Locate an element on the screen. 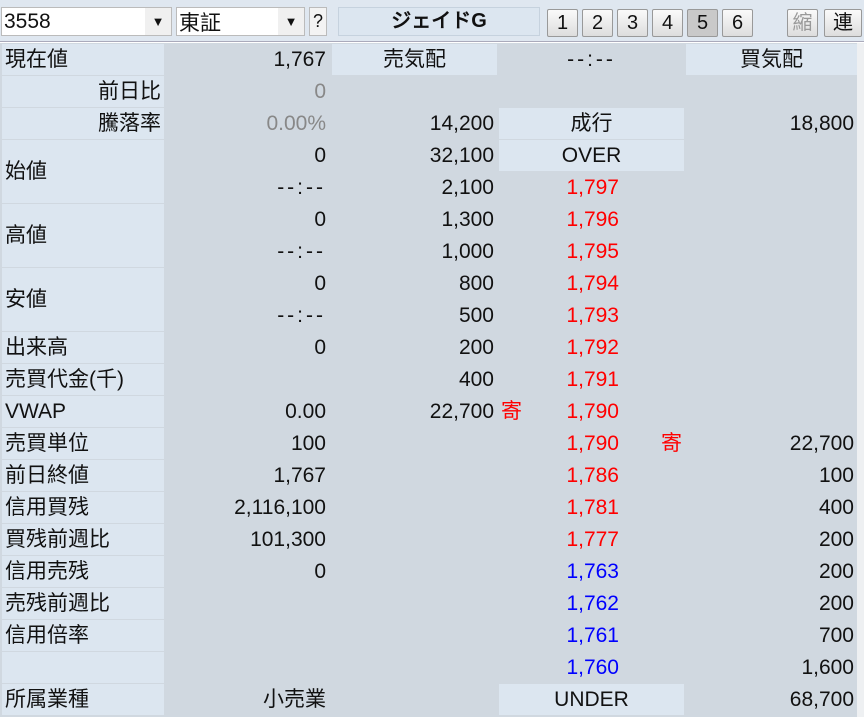 The image size is (864, 717). sell-qty: 32,100 is located at coordinates (461, 155).